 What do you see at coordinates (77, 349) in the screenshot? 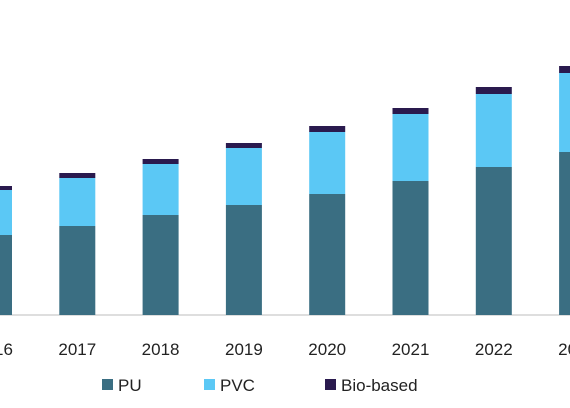
I see `x-tick-label-2017: 2017` at bounding box center [77, 349].